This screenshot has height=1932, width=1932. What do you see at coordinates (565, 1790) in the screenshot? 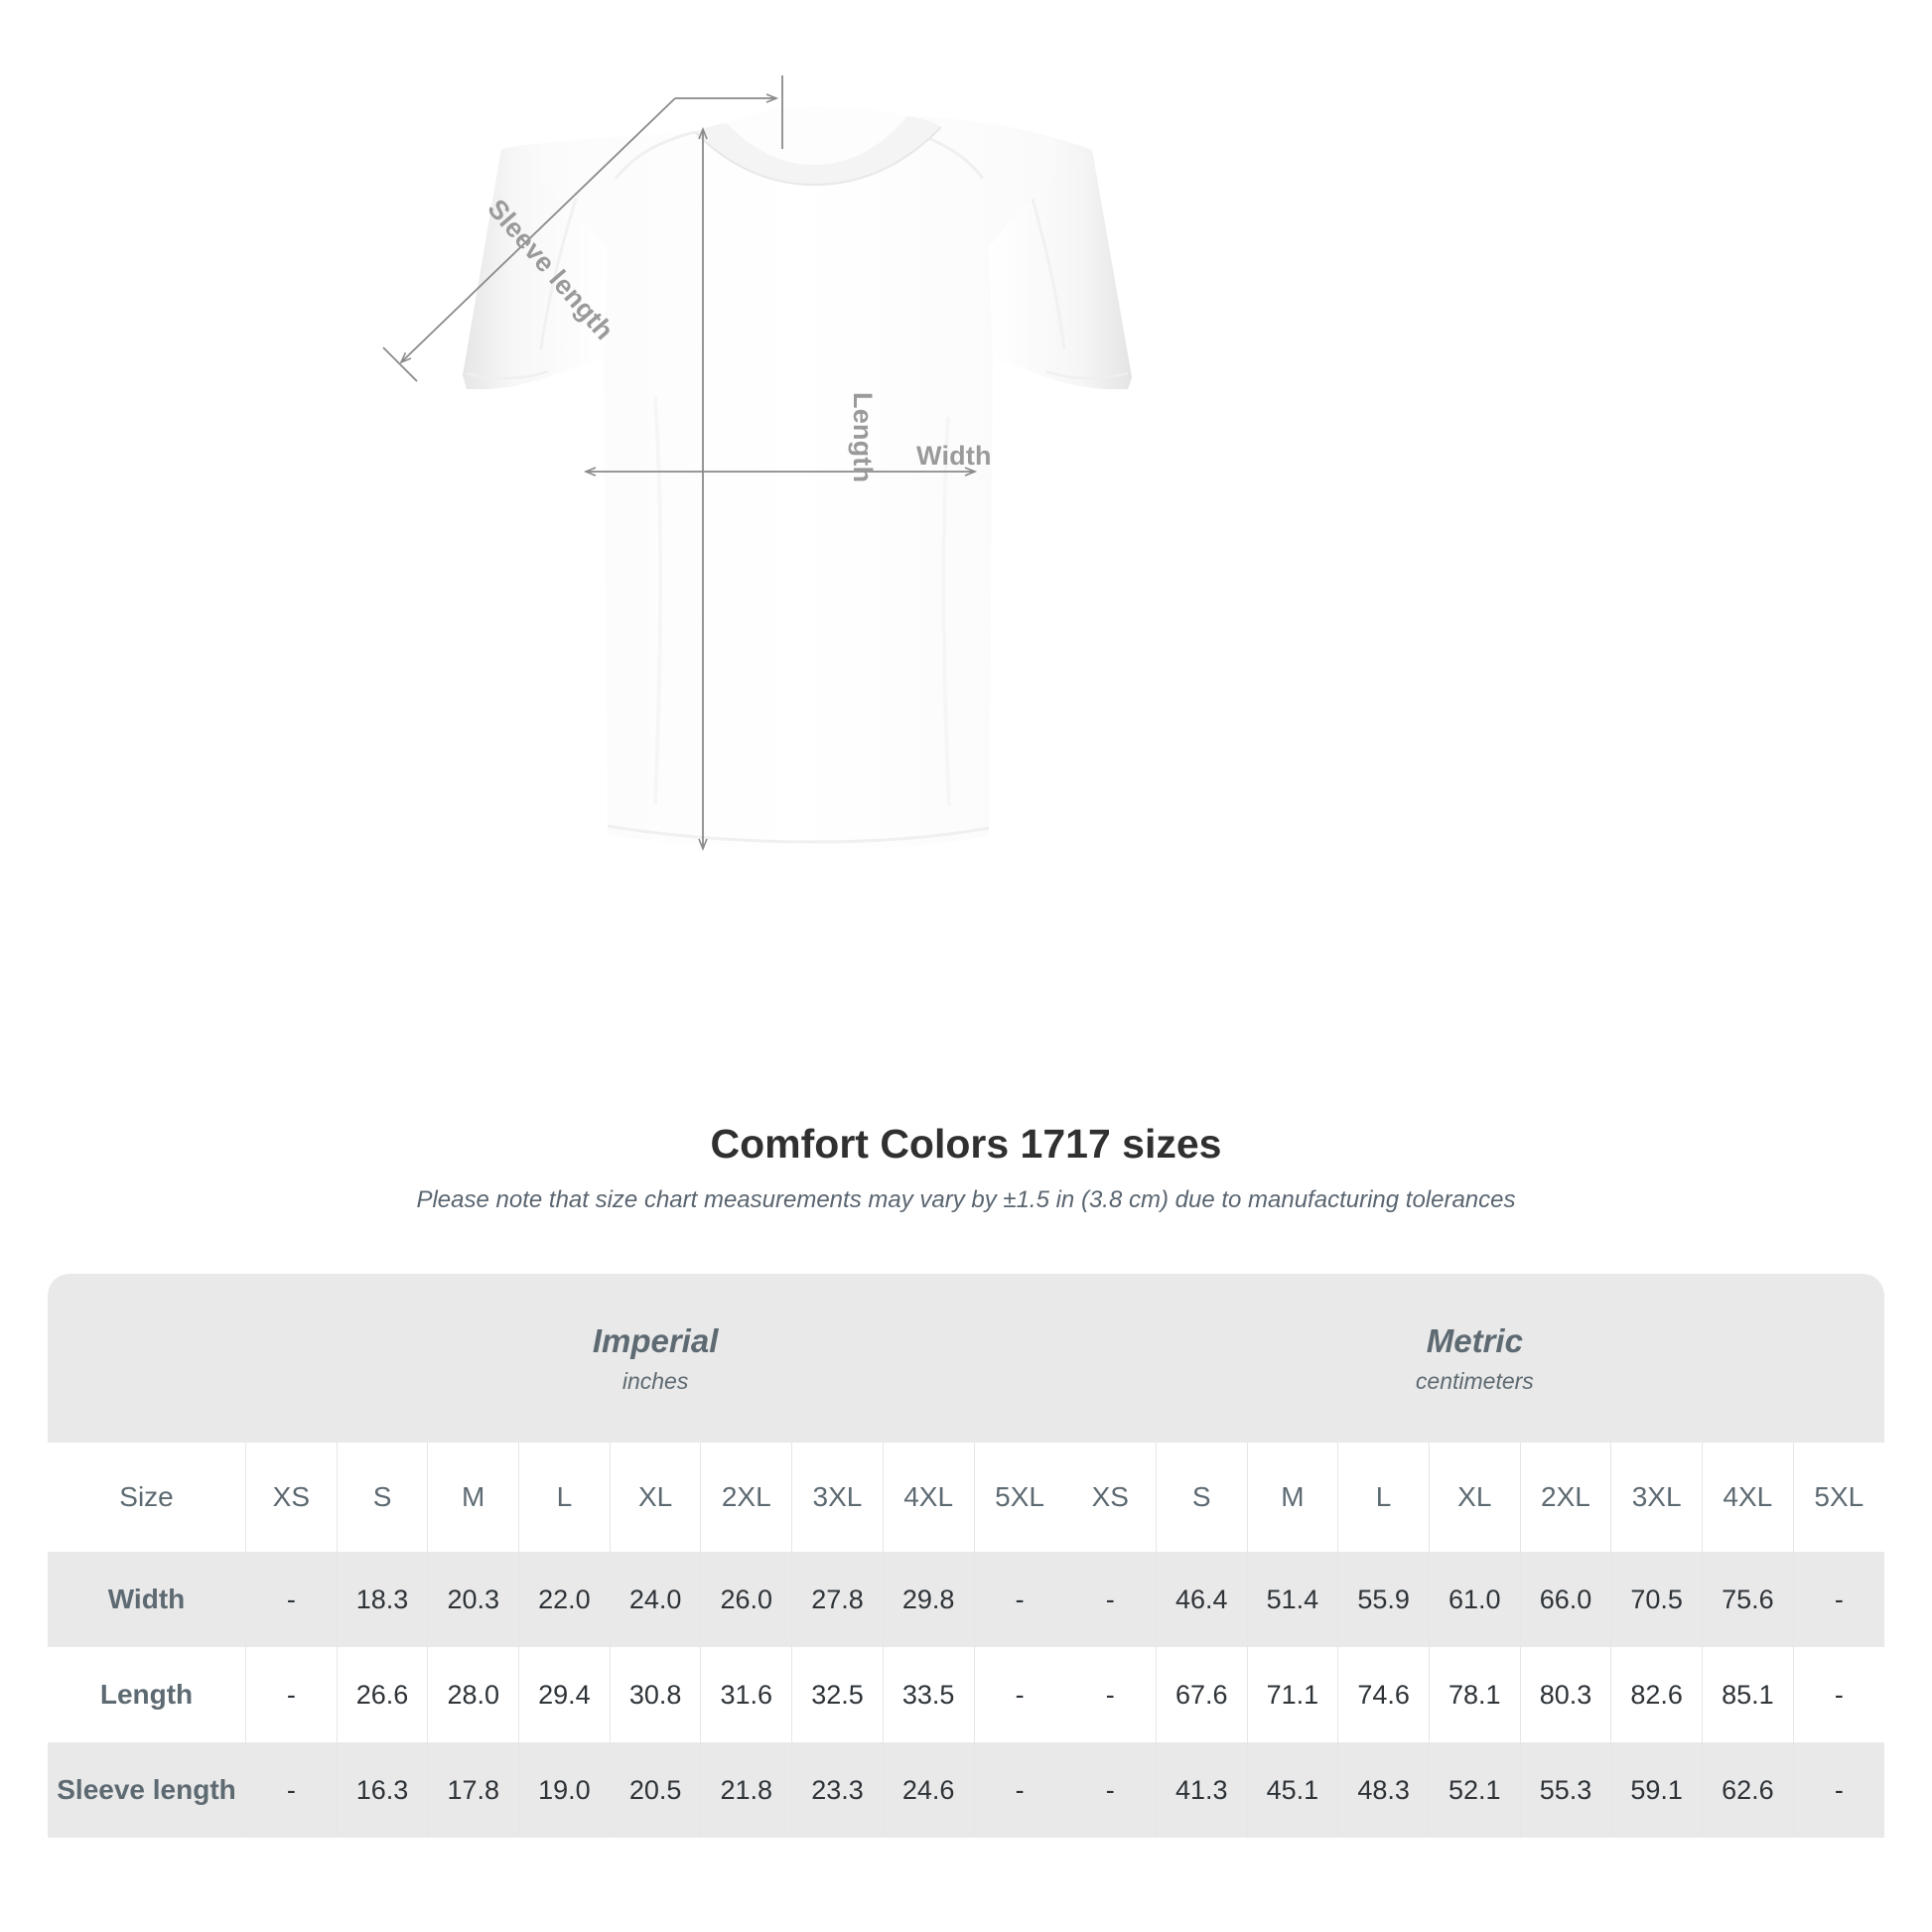
I see `cell-sleeve-imperial-l: 19.0` at bounding box center [565, 1790].